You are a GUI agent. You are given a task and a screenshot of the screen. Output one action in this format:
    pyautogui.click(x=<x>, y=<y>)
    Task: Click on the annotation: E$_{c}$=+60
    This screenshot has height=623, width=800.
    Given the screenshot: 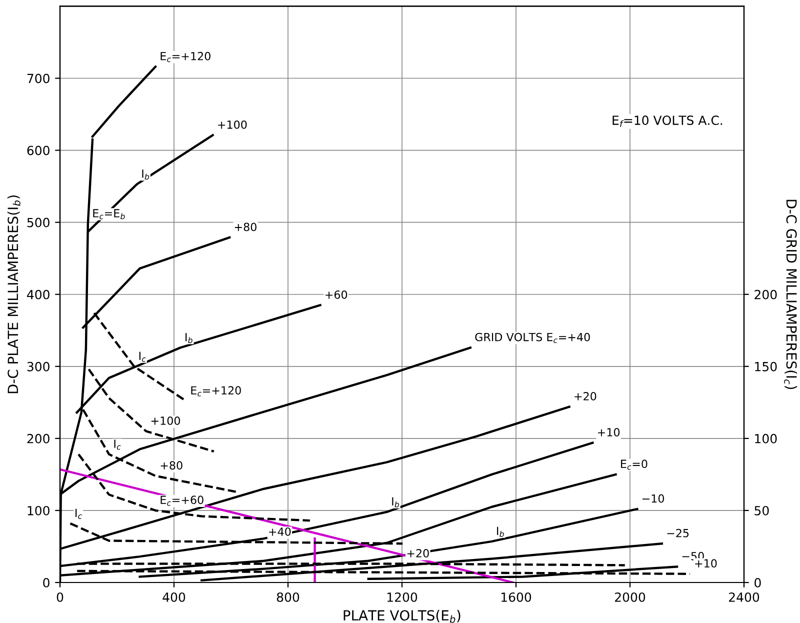 What is the action you would take?
    pyautogui.click(x=182, y=501)
    